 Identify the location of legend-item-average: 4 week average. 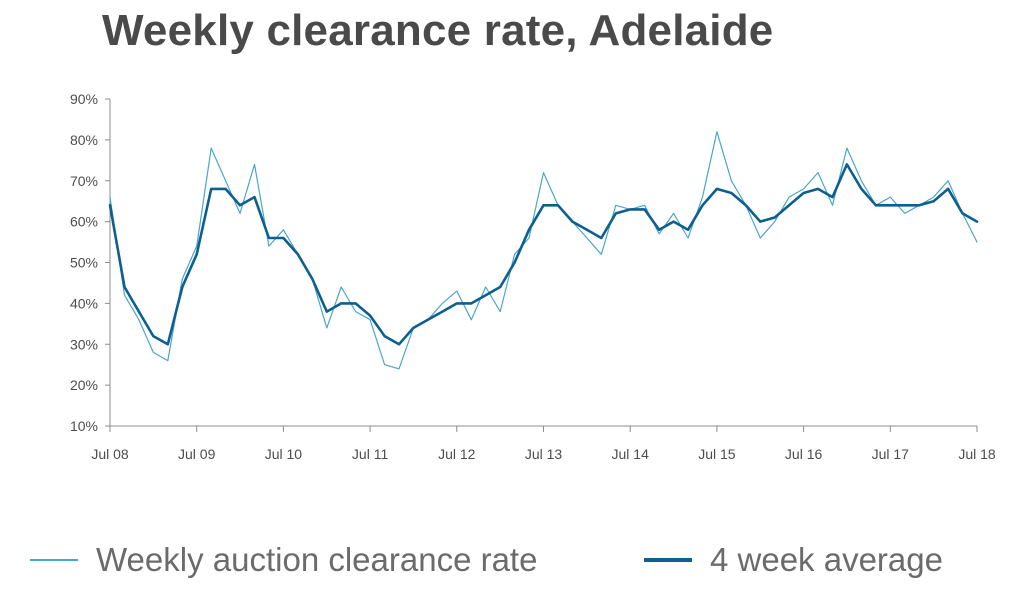
(793, 560).